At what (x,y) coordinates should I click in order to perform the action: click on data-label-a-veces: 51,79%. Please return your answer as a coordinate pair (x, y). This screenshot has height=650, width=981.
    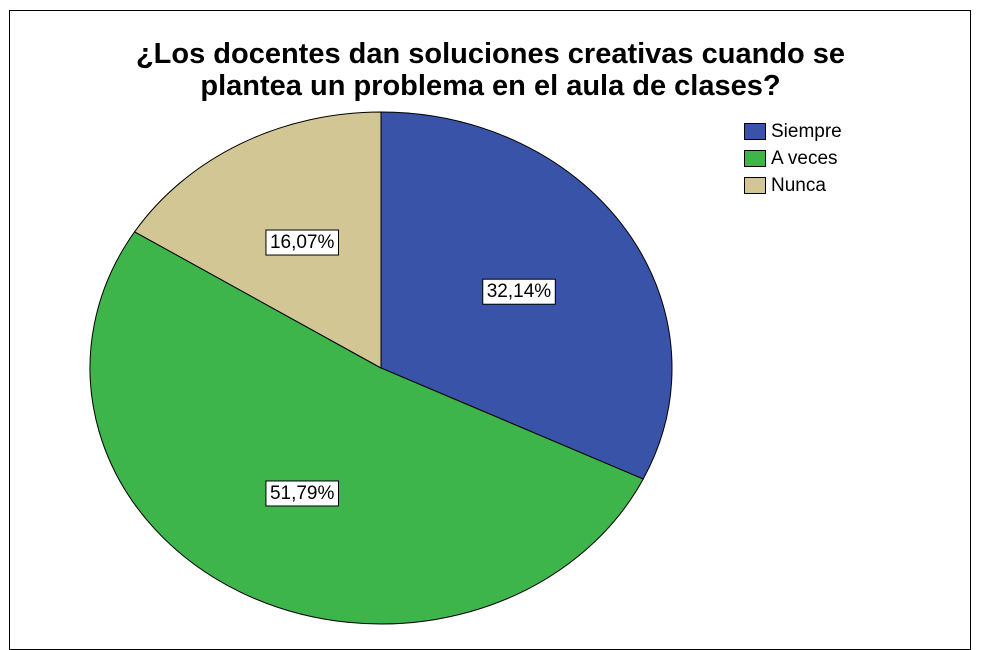
    Looking at the image, I should click on (302, 493).